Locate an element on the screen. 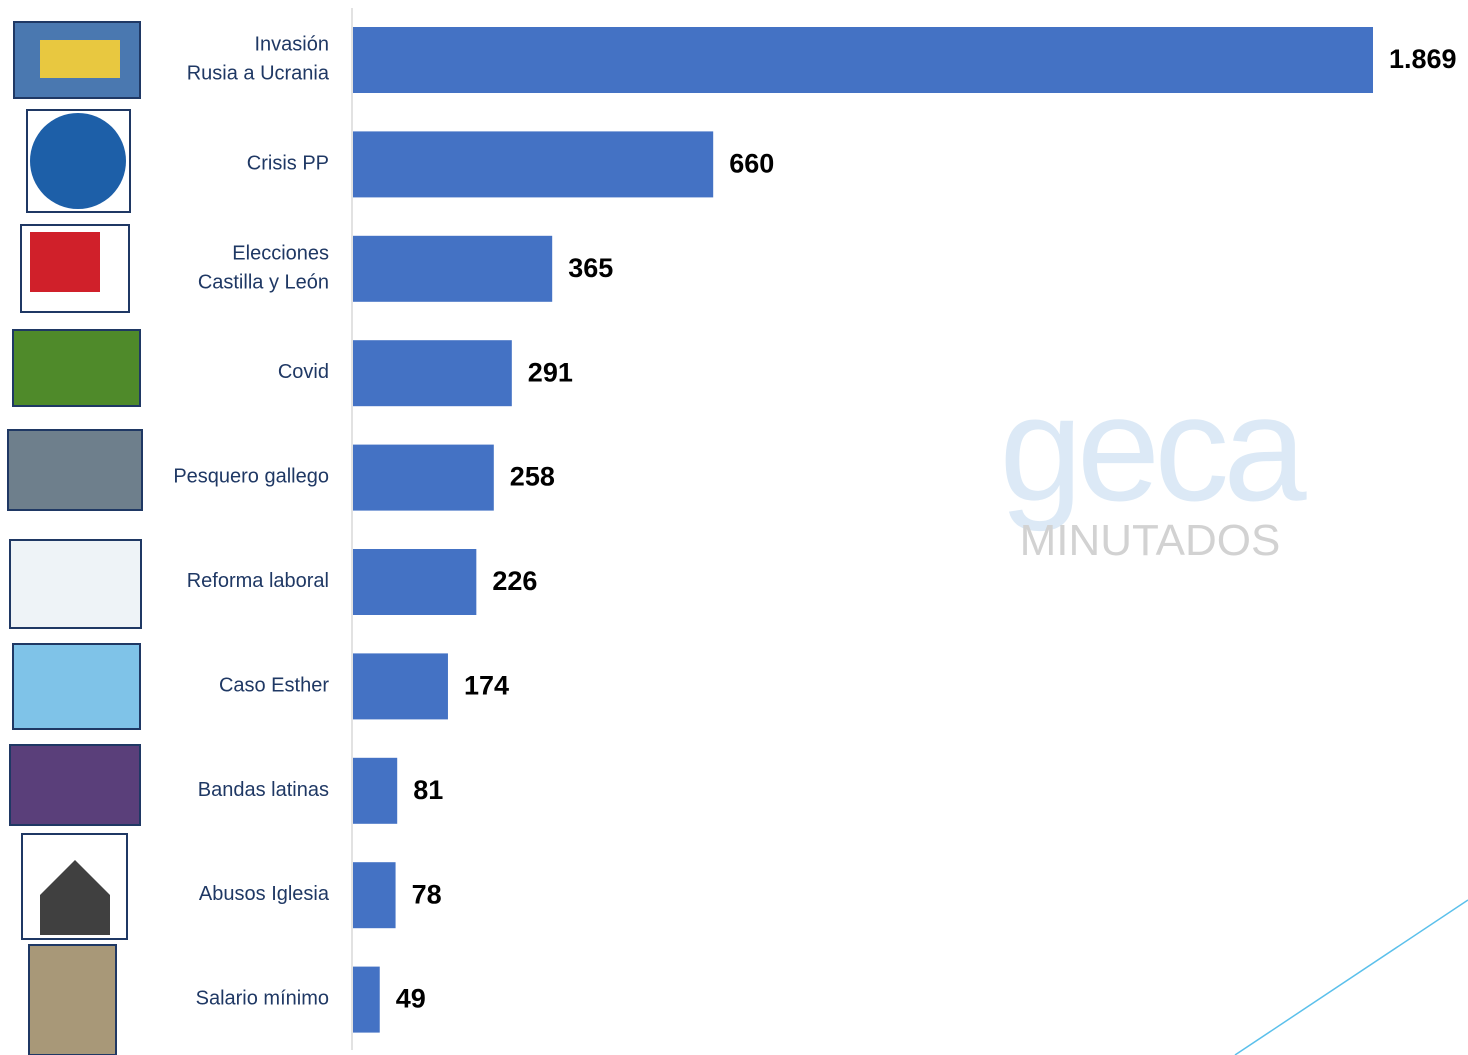 This screenshot has height=1055, width=1468. watermark-subtitle: MINUTADOS is located at coordinates (1150, 540).